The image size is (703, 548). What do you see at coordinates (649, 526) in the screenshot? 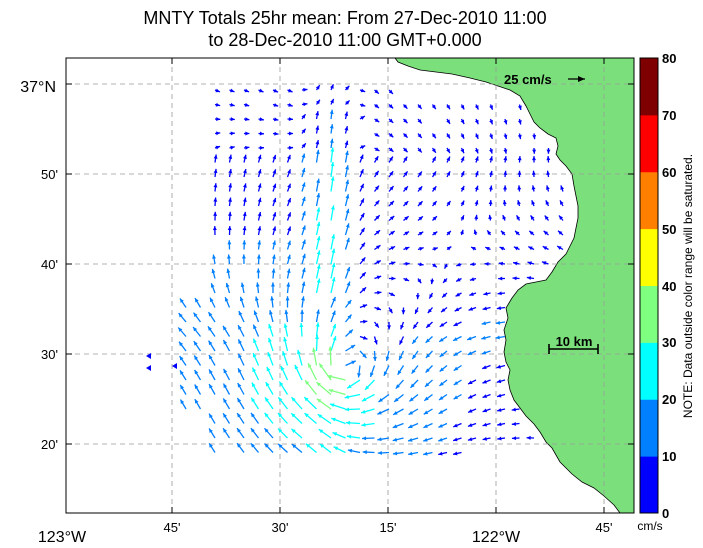
I see `colorbar-unit: cm/s` at bounding box center [649, 526].